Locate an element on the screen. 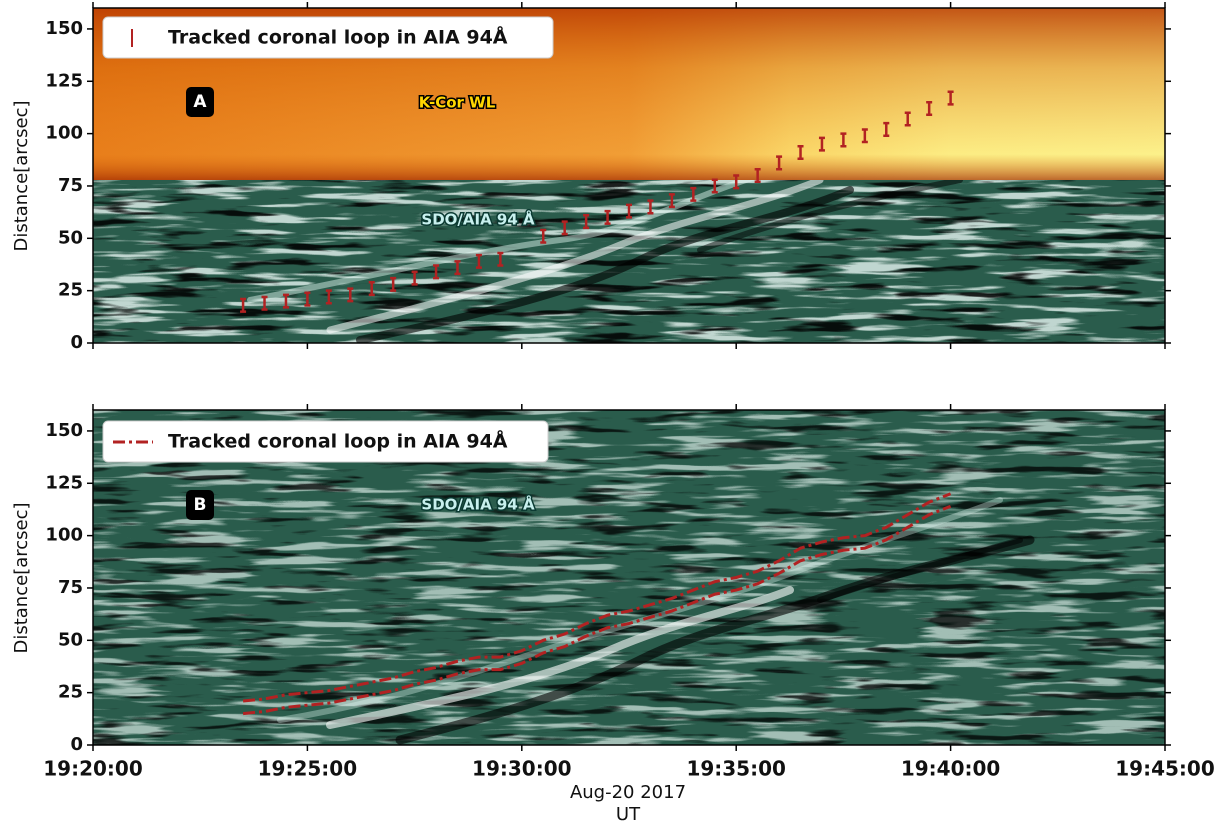 This screenshot has height=828, width=1229. x-tick-label: 19:45:00 is located at coordinates (1165, 769).